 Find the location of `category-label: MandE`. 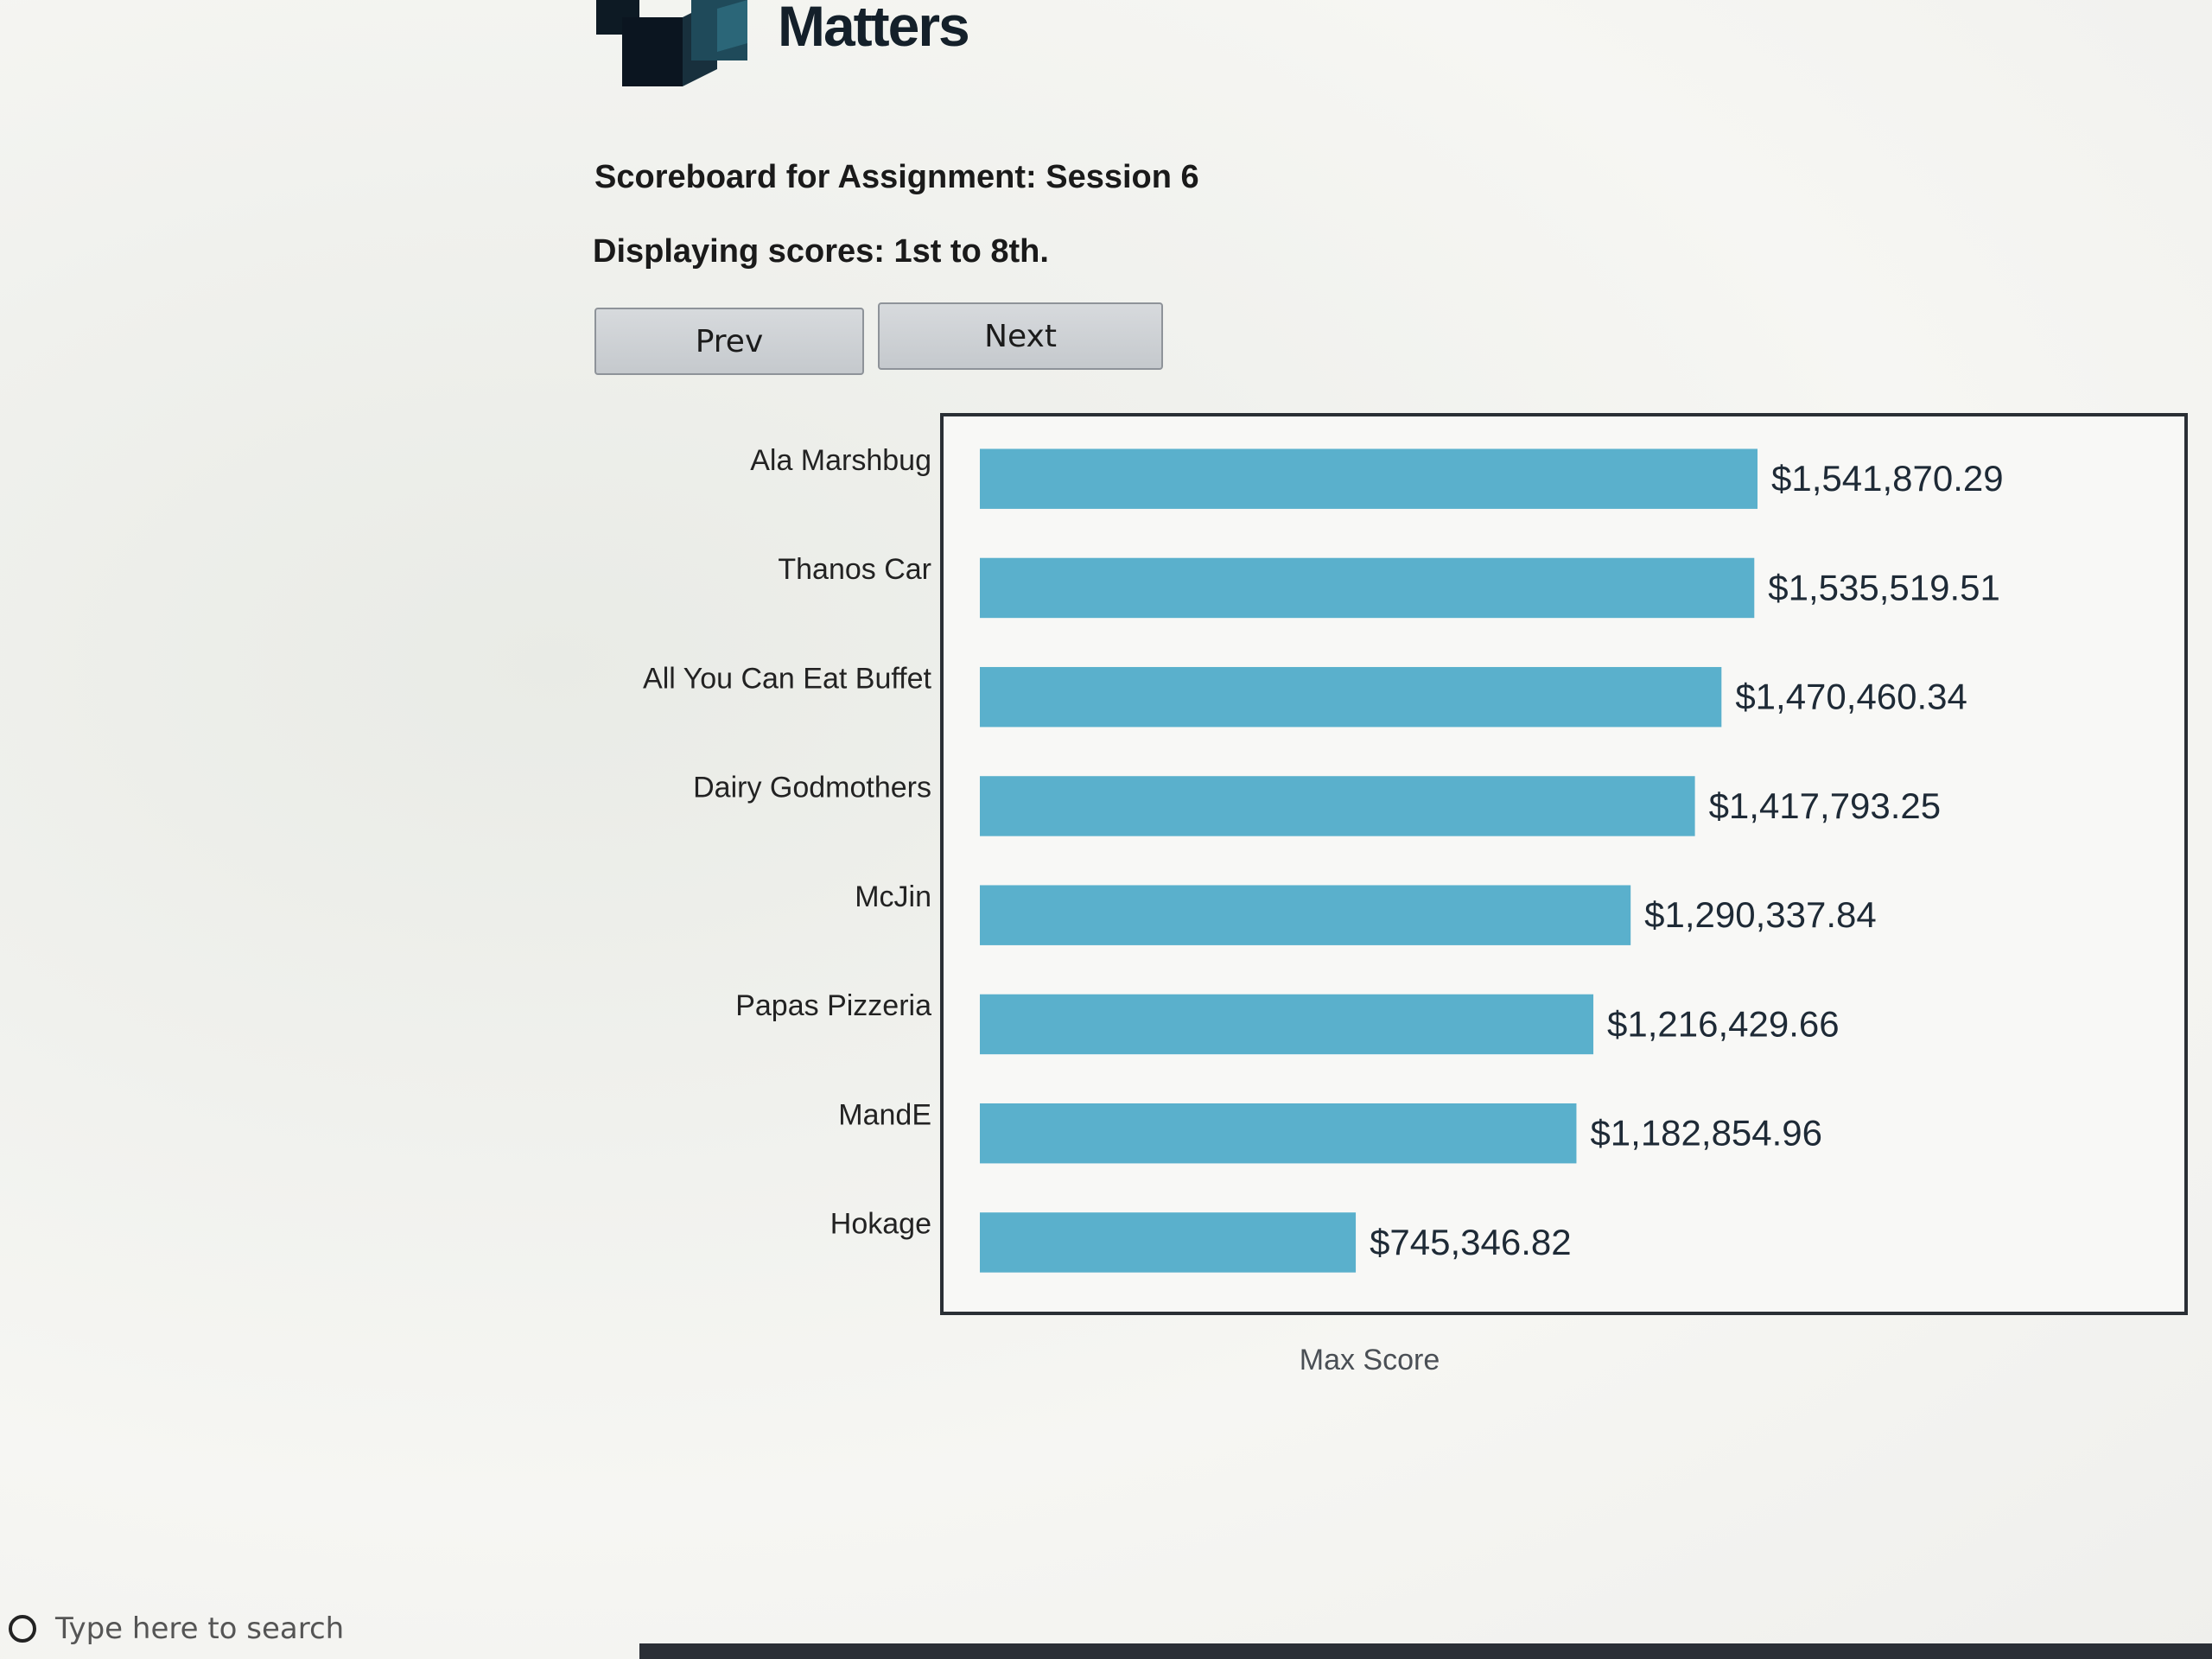

category-label: MandE is located at coordinates (884, 1114).